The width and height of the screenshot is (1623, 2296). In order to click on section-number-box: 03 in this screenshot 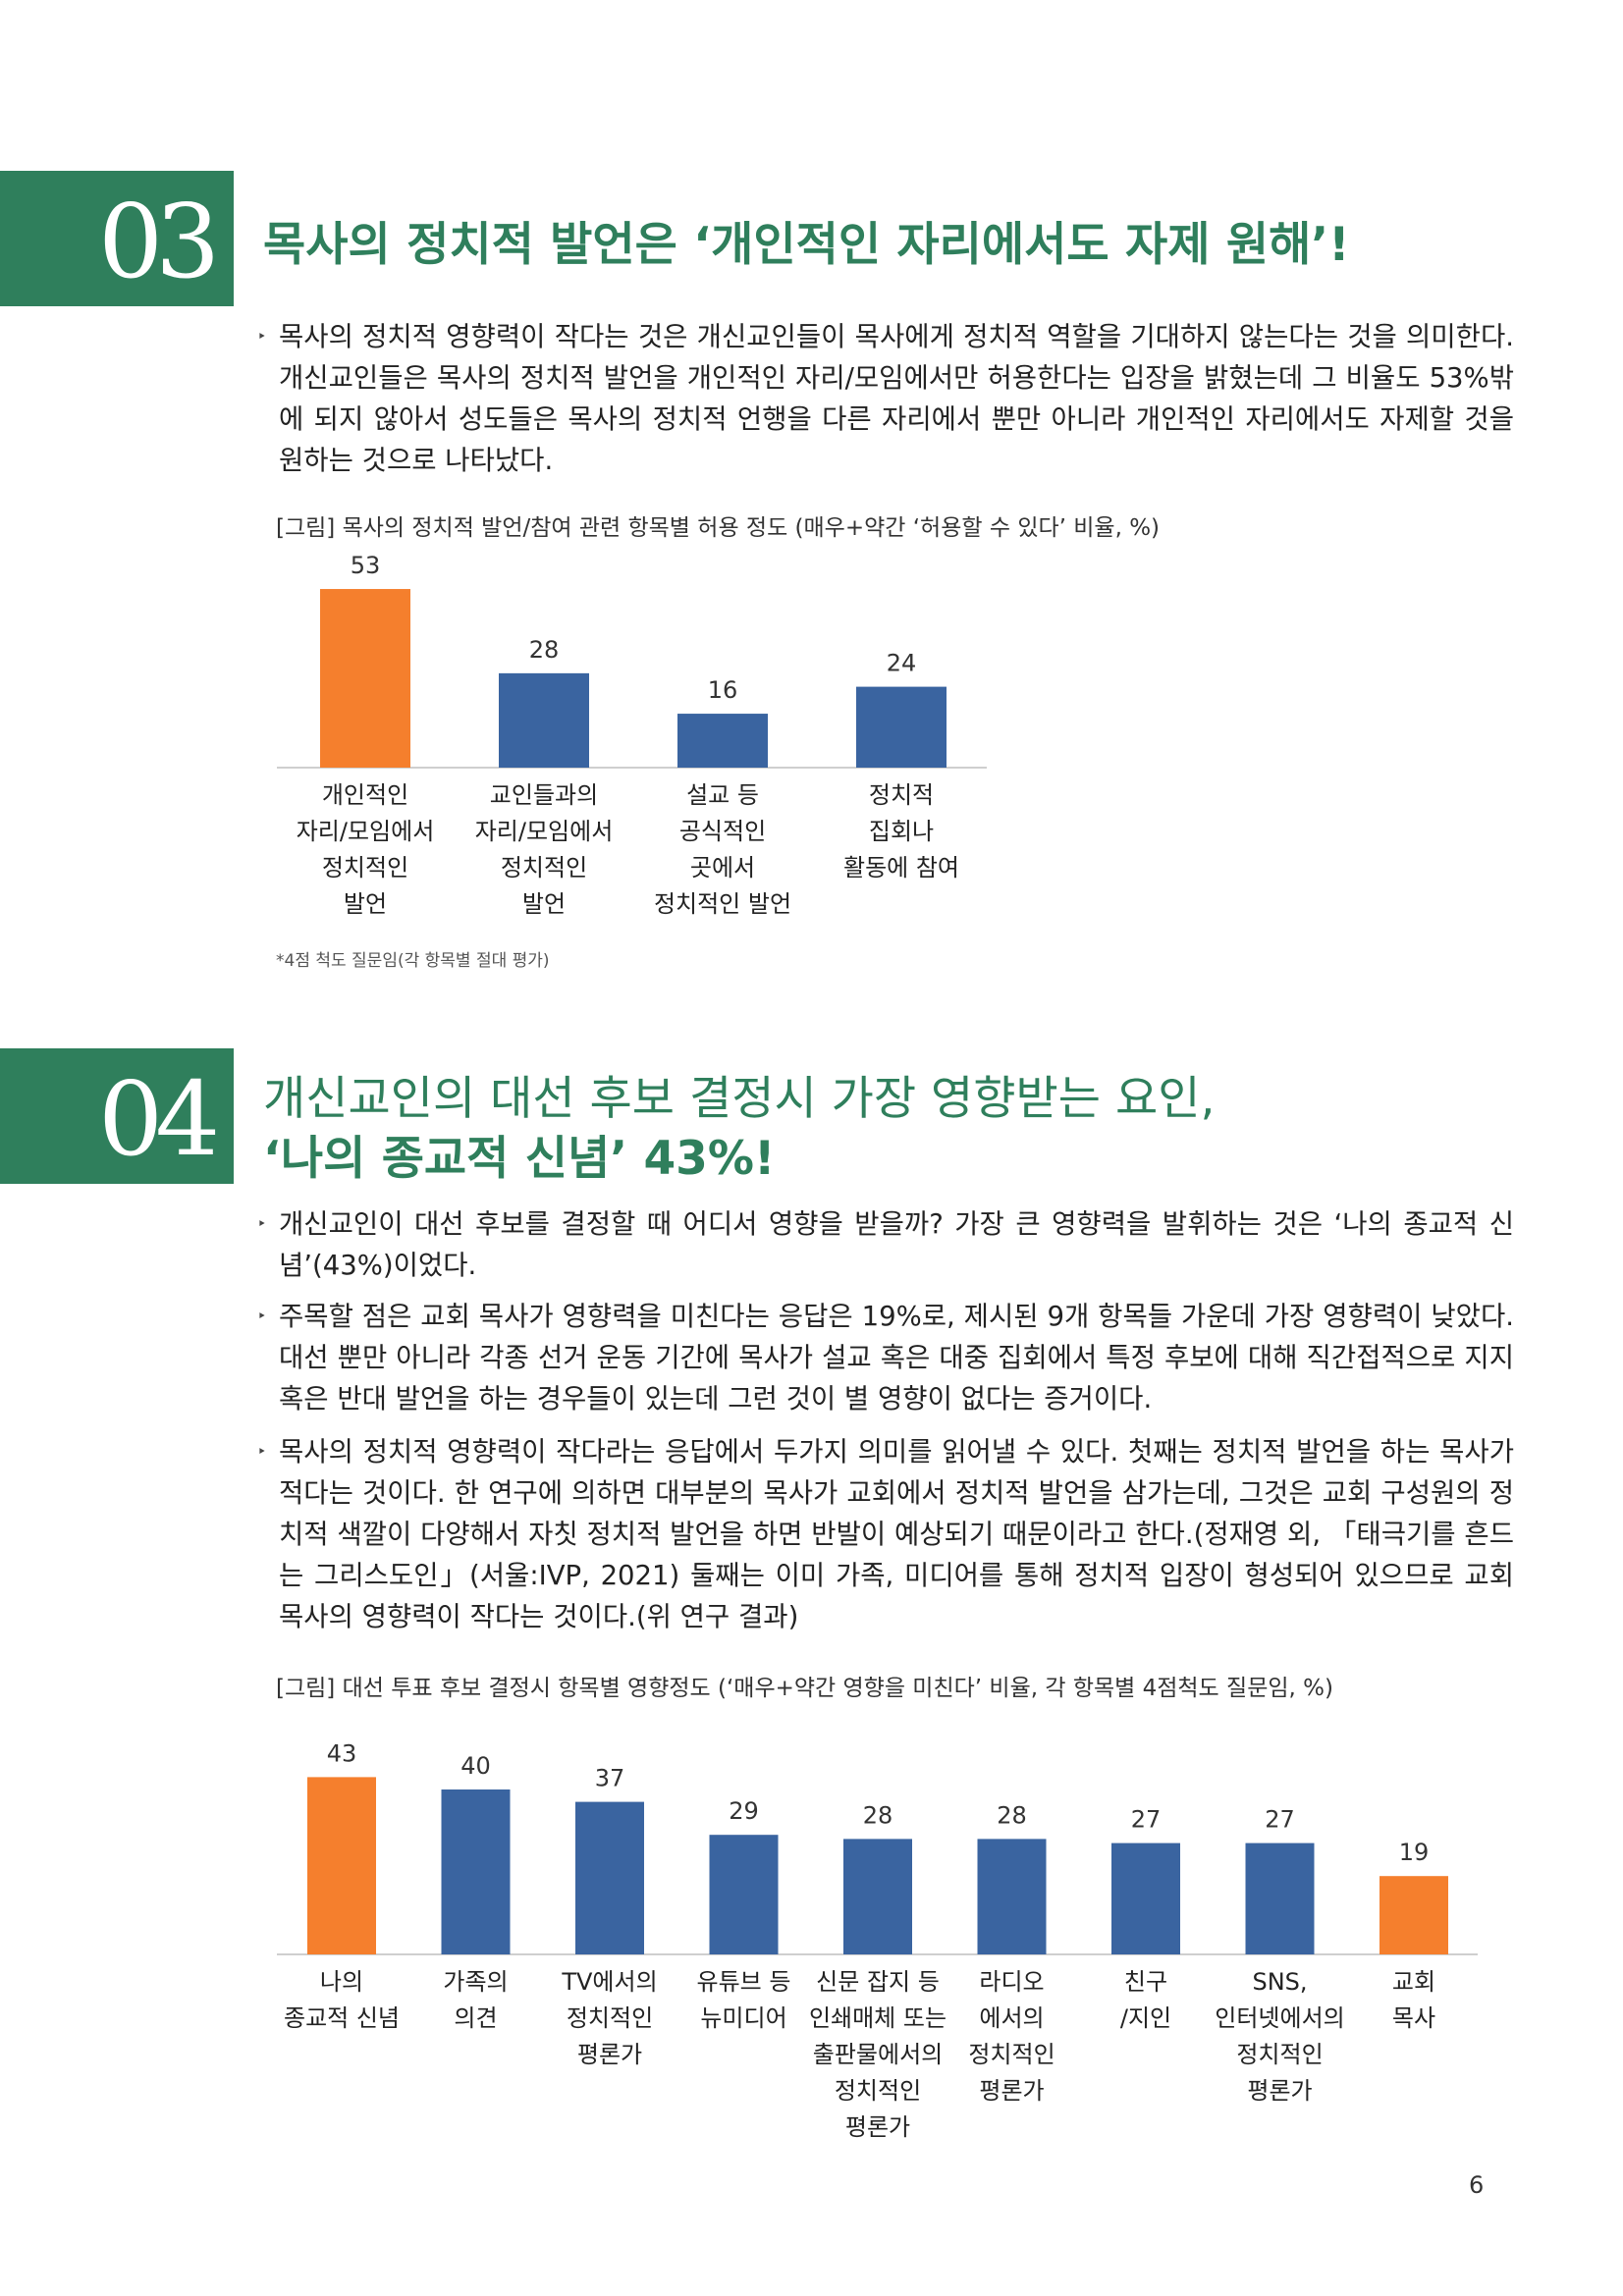, I will do `click(117, 238)`.